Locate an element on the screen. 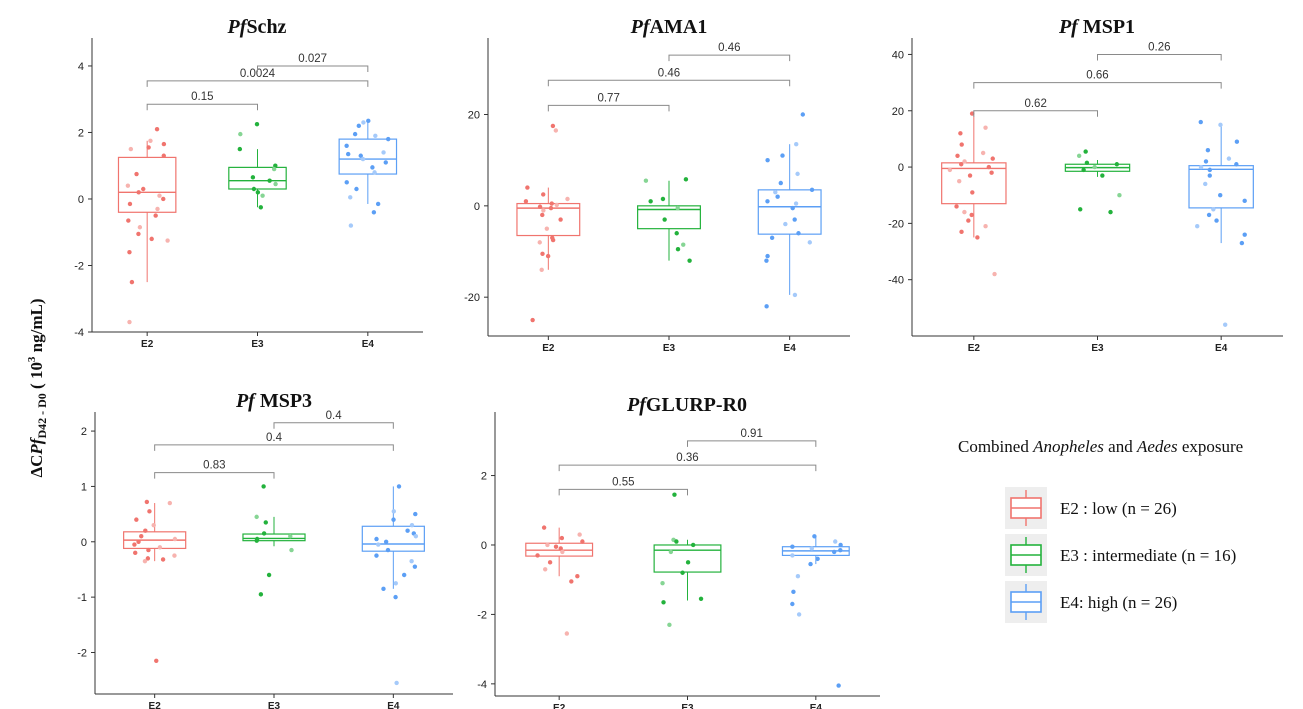 This screenshot has height=709, width=1303. panel-title: Pf MSP3 is located at coordinates (273, 401).